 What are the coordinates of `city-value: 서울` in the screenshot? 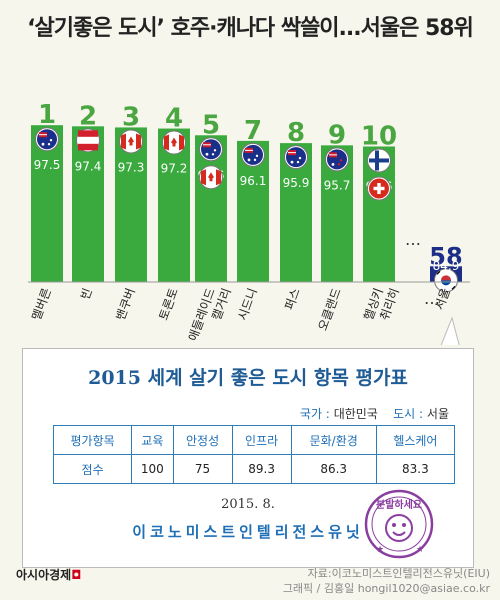 It's located at (437, 414).